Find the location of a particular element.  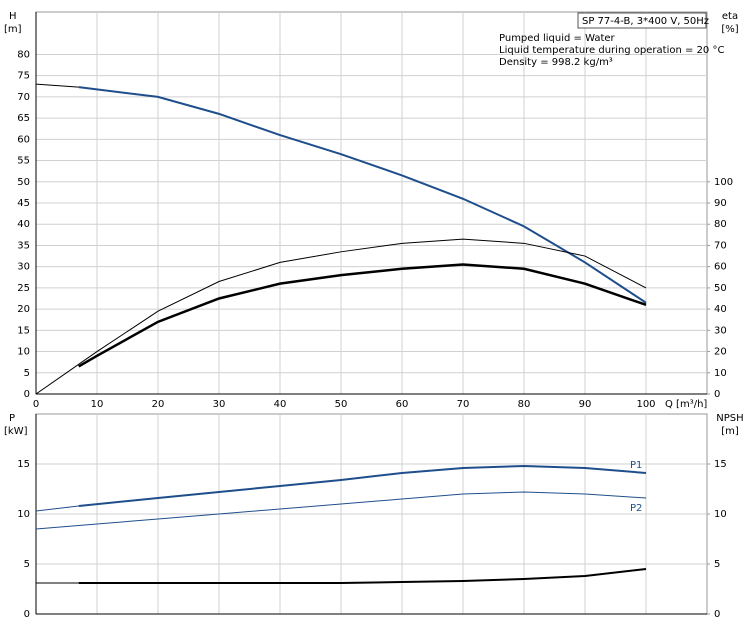

y2-axis-title: [m] is located at coordinates (730, 431).